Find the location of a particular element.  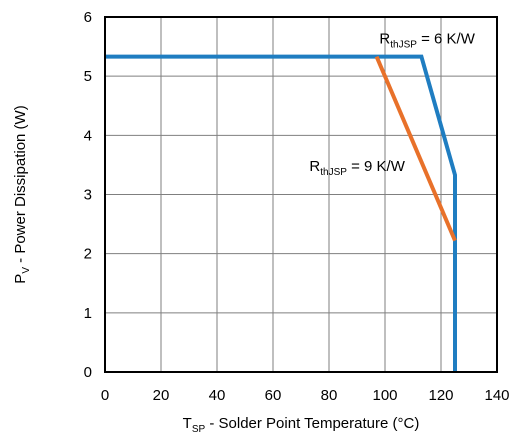

y-tick-label: 3 is located at coordinates (88, 195).